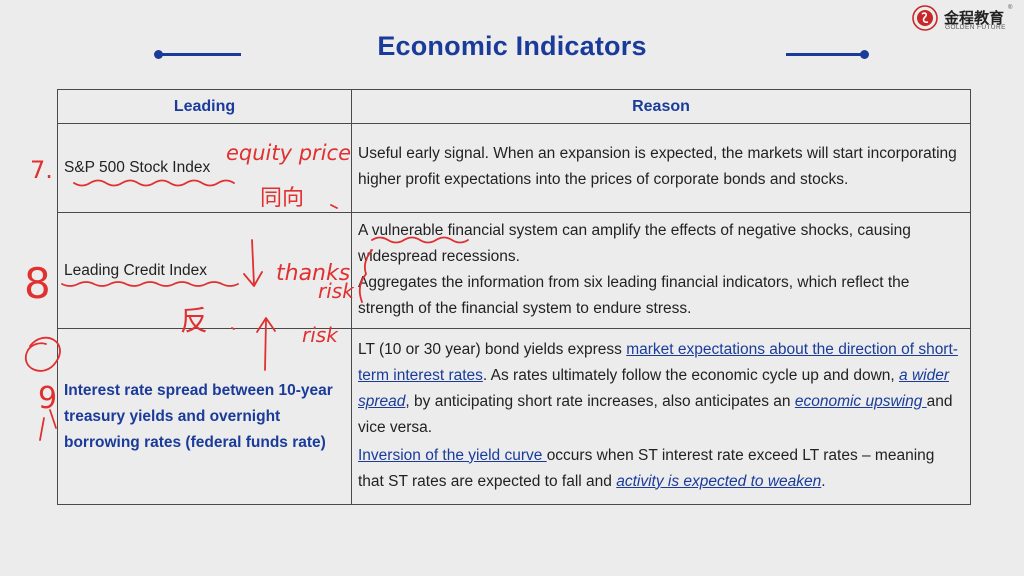  Describe the element at coordinates (43, 354) in the screenshot. I see `annotation-circle` at that location.